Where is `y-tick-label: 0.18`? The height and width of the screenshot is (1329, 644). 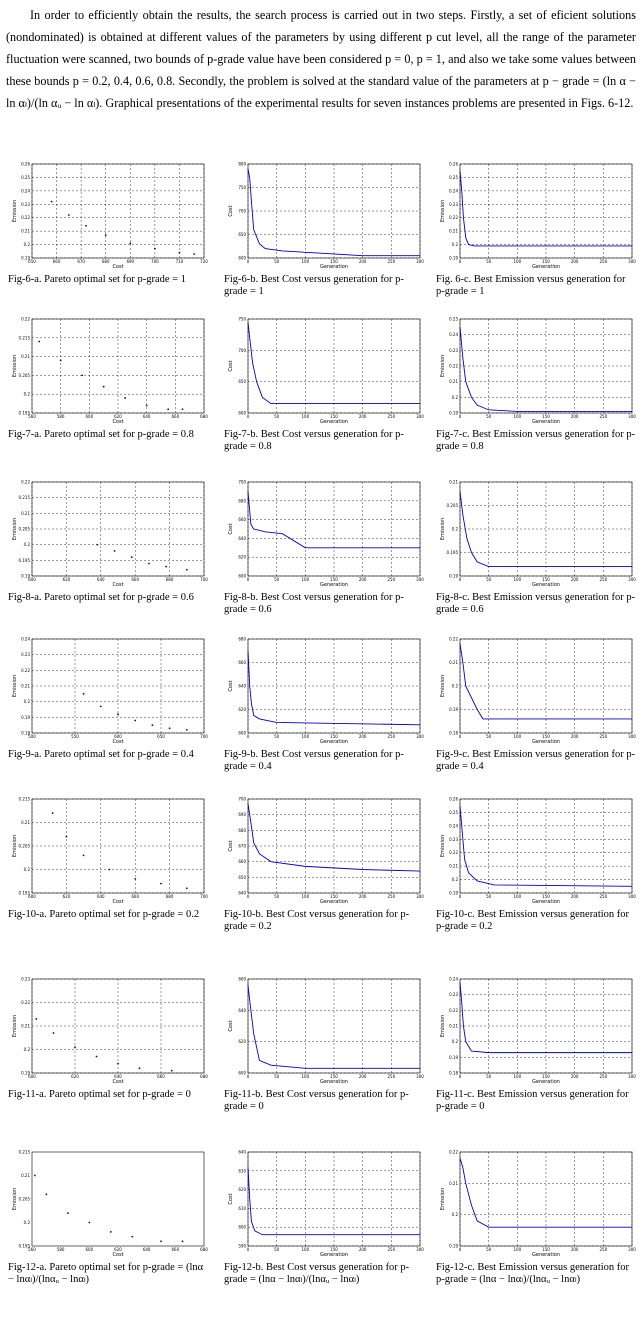
y-tick-label: 0.18 is located at coordinates (453, 1073).